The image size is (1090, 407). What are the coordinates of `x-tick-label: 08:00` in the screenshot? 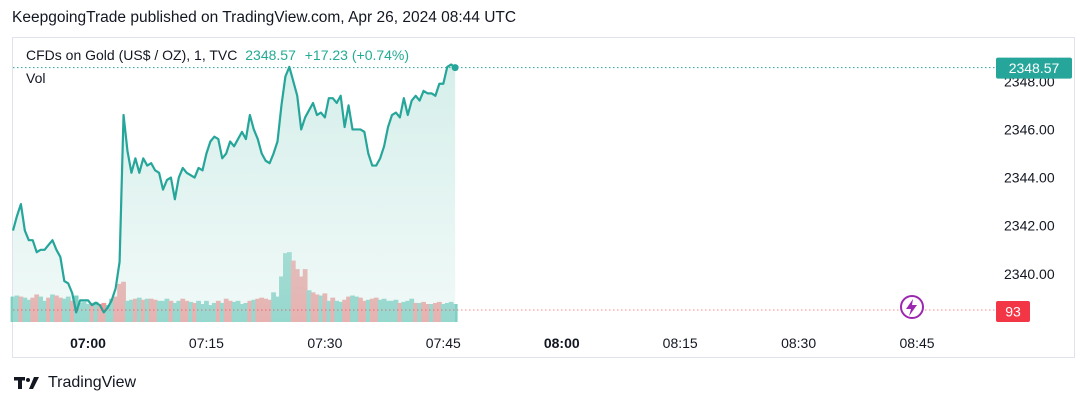 It's located at (562, 343).